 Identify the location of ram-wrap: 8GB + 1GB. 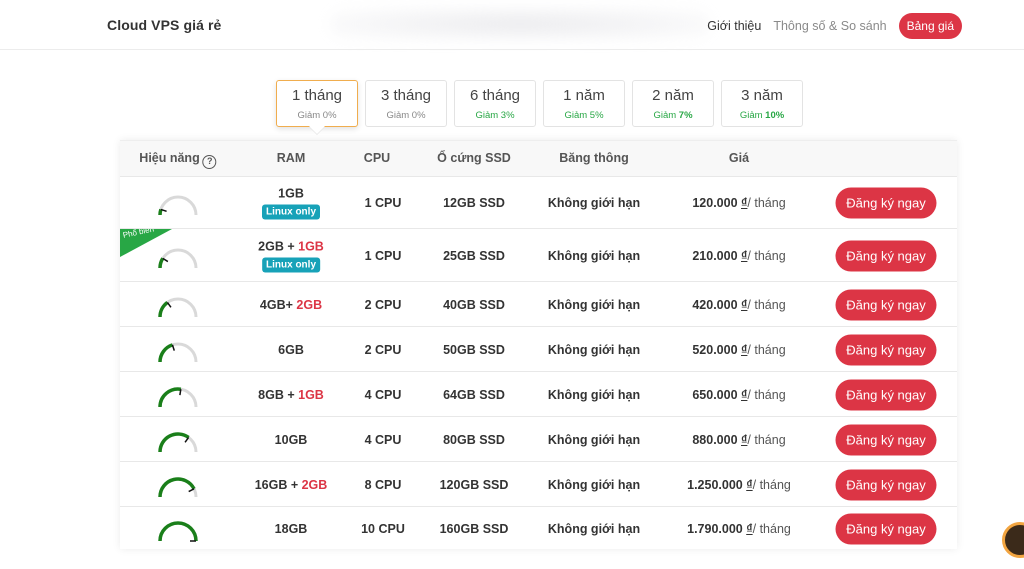
(291, 395).